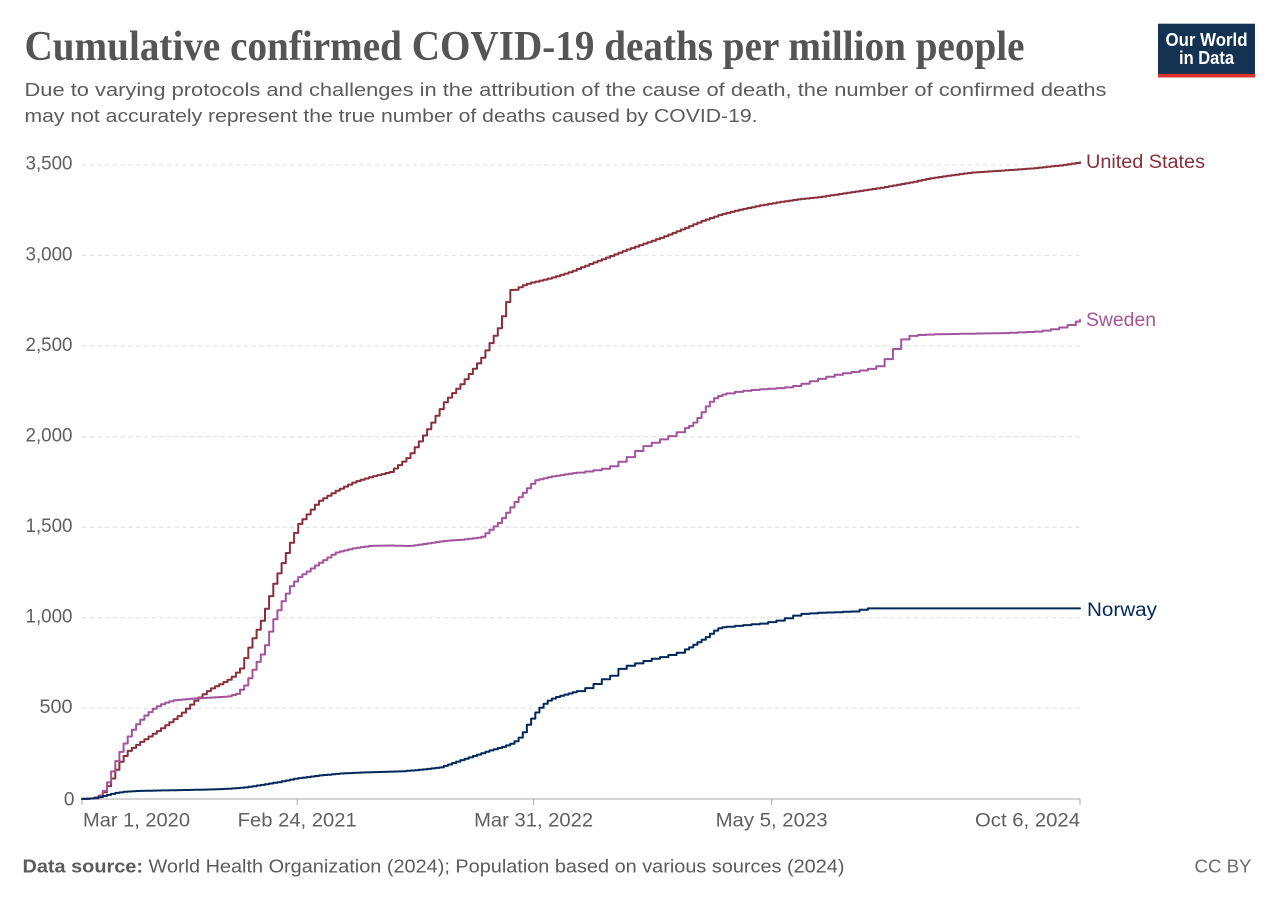  I want to click on svg-text: May 5, 2023, so click(772, 821).